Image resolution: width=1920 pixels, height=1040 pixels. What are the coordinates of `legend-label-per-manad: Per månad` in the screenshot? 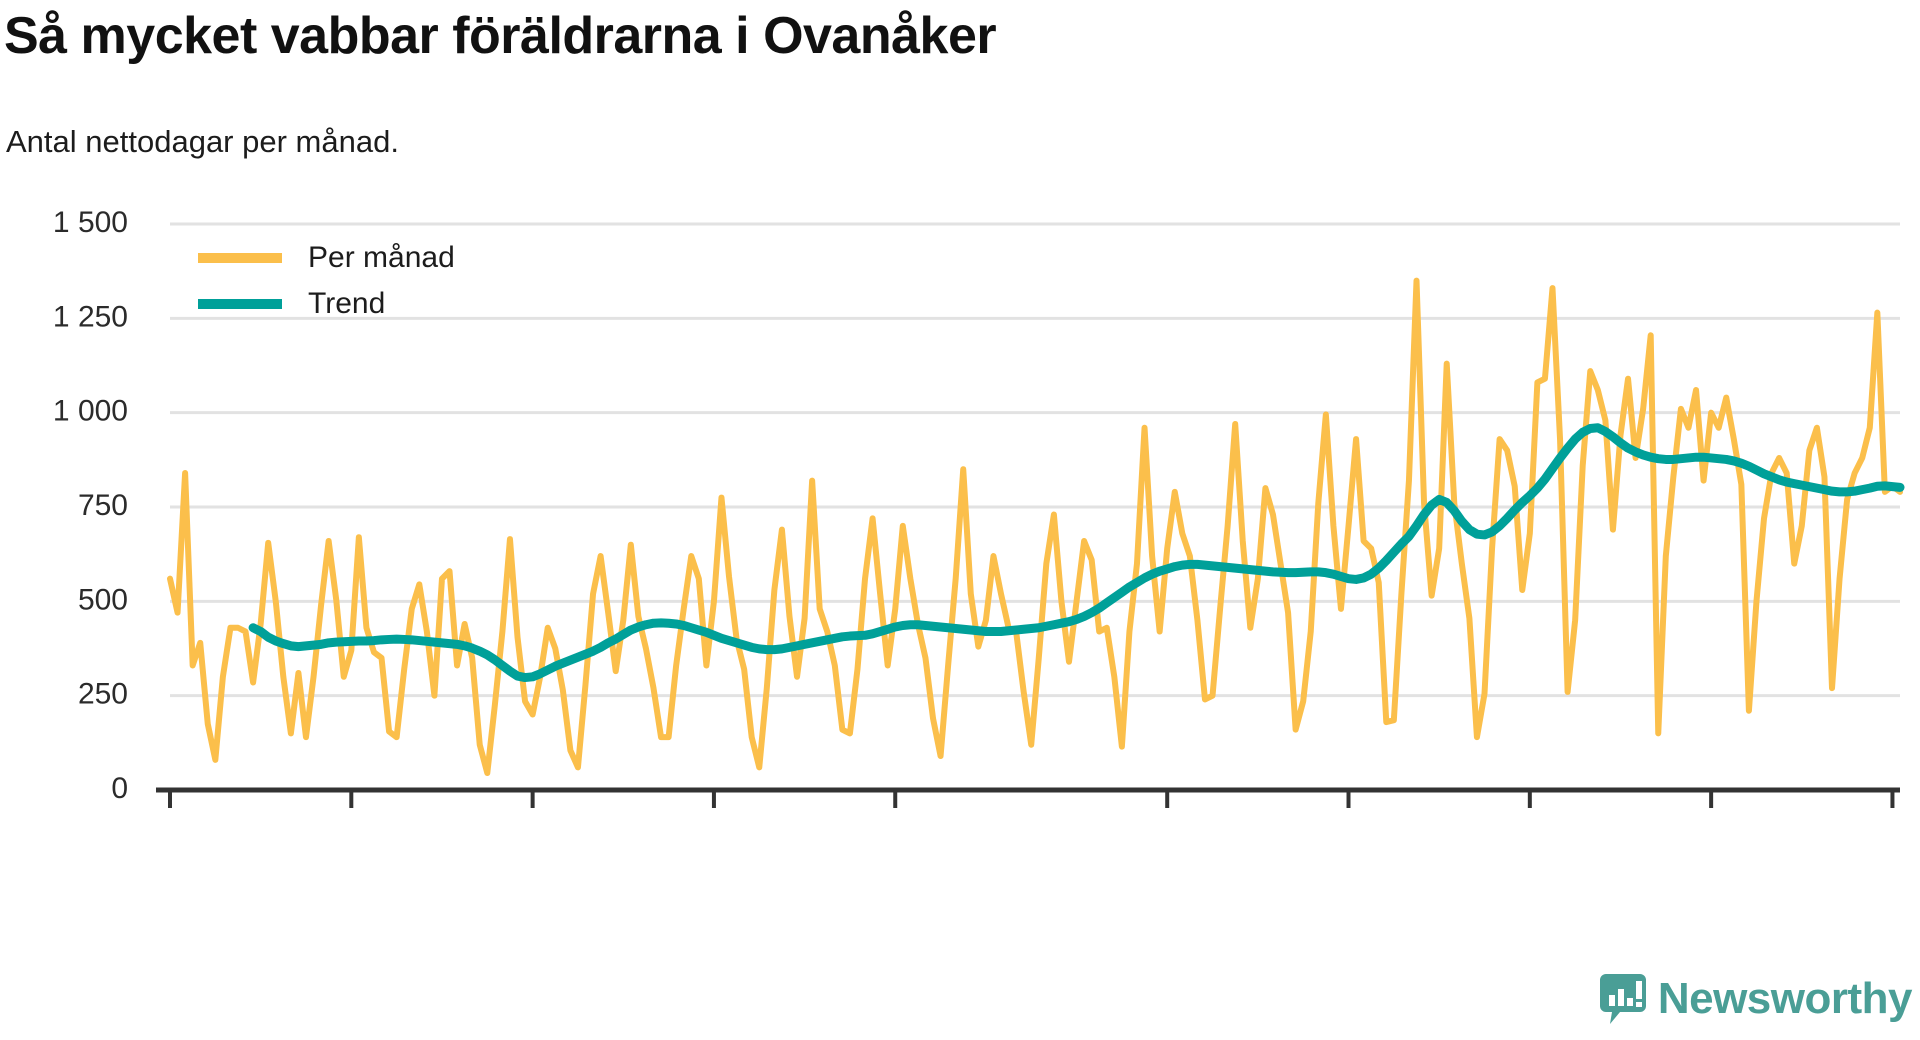 It's located at (381, 257).